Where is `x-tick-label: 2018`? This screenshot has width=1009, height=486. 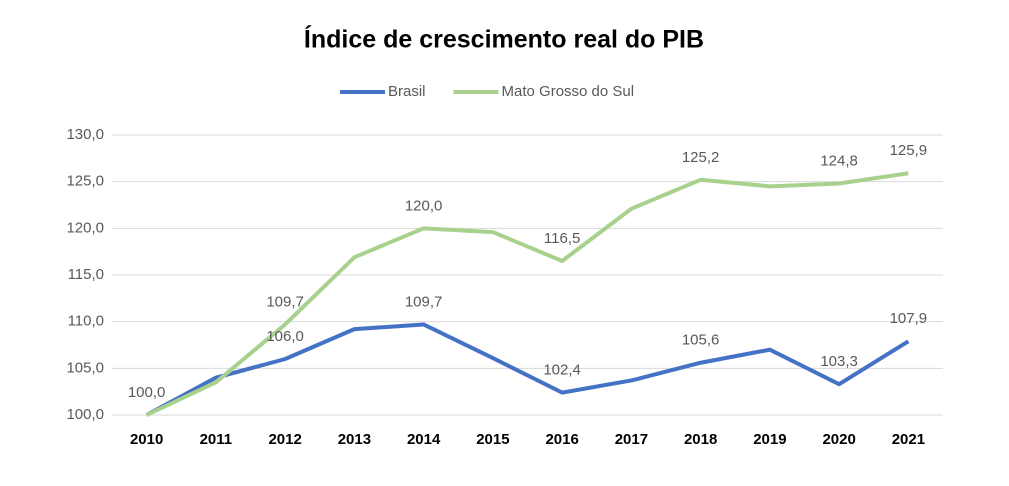
x-tick-label: 2018 is located at coordinates (700, 439).